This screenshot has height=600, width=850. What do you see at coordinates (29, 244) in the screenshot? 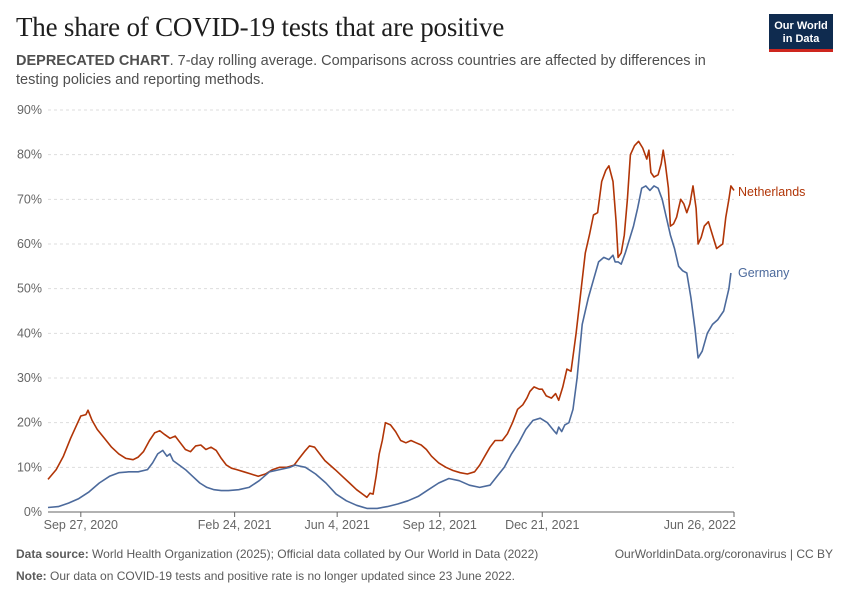
I see `y-tick-label: 60%` at bounding box center [29, 244].